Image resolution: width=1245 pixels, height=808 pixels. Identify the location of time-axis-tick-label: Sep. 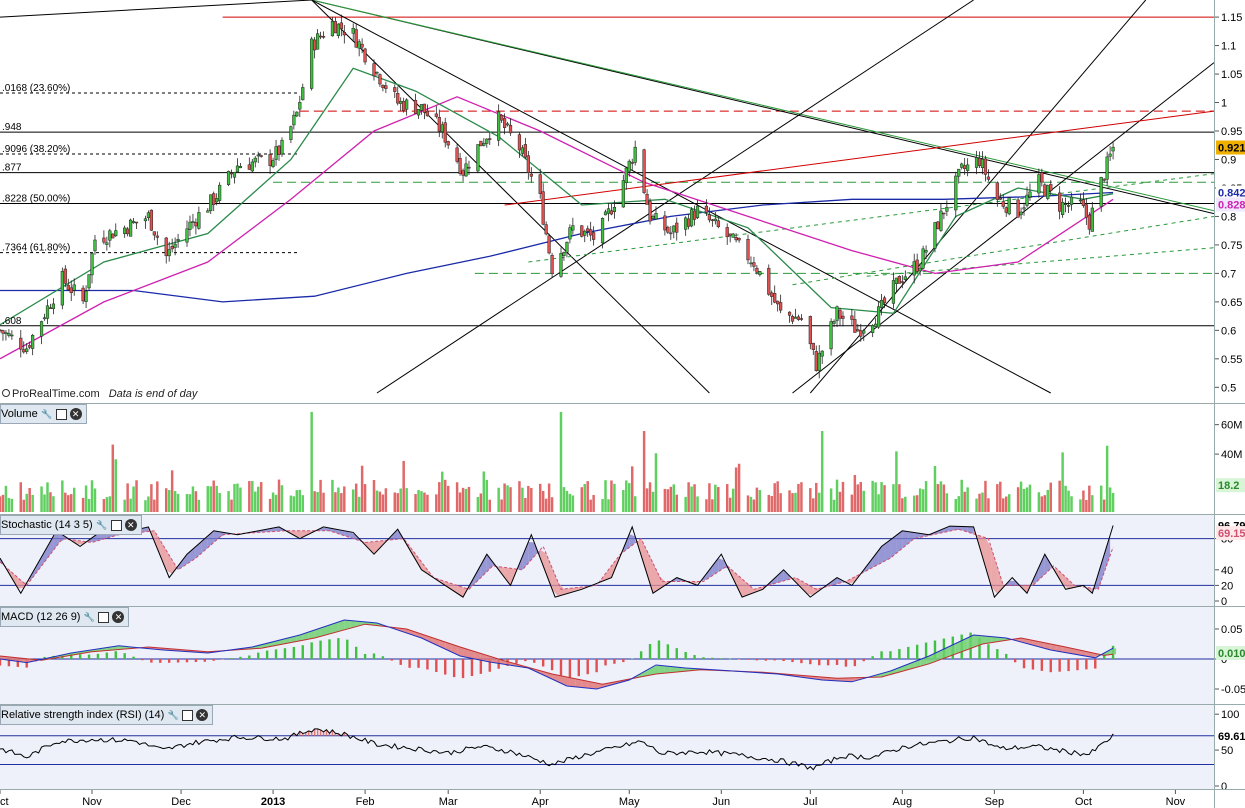
(995, 802).